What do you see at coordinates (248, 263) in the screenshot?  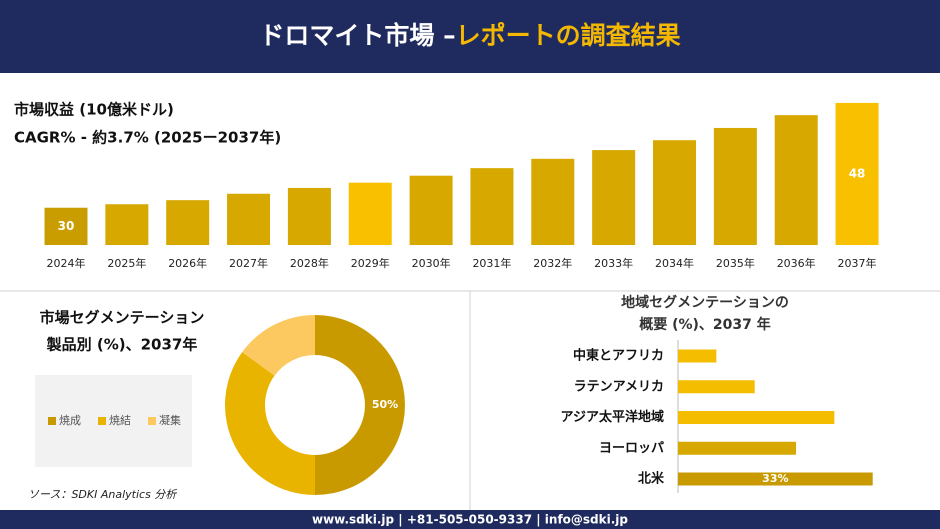 I see `x-tick-label: 2027年` at bounding box center [248, 263].